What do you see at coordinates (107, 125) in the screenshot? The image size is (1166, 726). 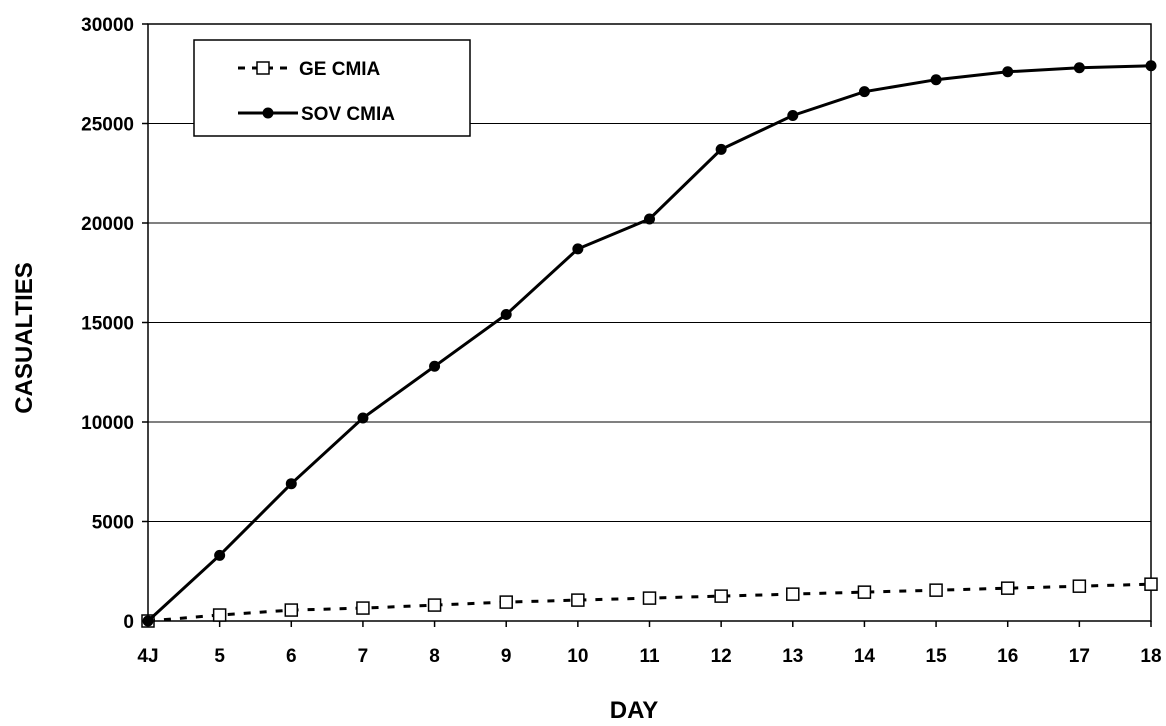 I see `y-tick-label: 25000` at bounding box center [107, 125].